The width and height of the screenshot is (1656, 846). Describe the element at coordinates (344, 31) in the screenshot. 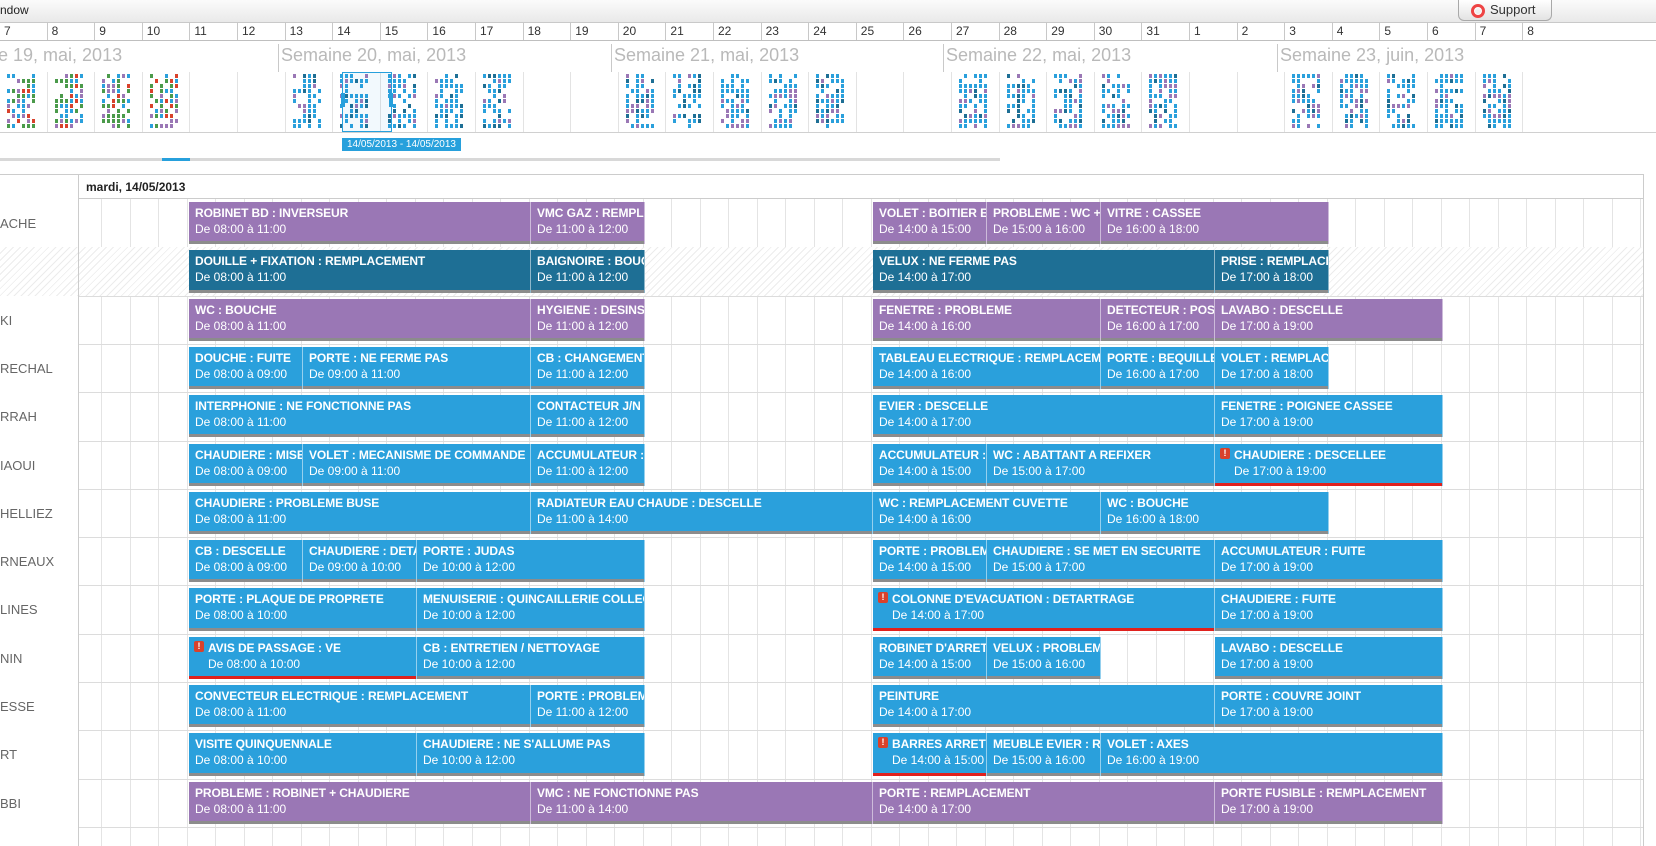

I see `day-number: 14` at that location.